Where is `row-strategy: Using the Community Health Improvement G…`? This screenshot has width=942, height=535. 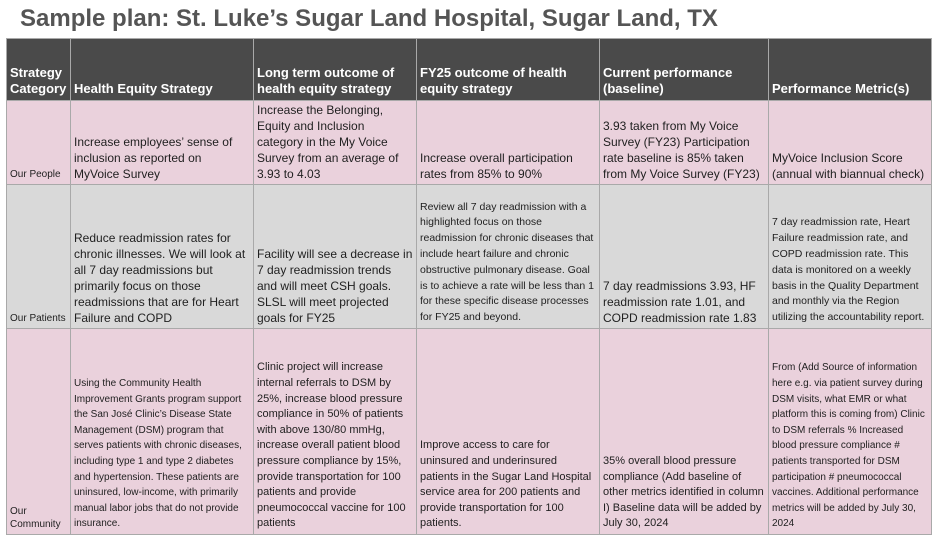
row-strategy: Using the Community Health Improvement G… is located at coordinates (162, 431).